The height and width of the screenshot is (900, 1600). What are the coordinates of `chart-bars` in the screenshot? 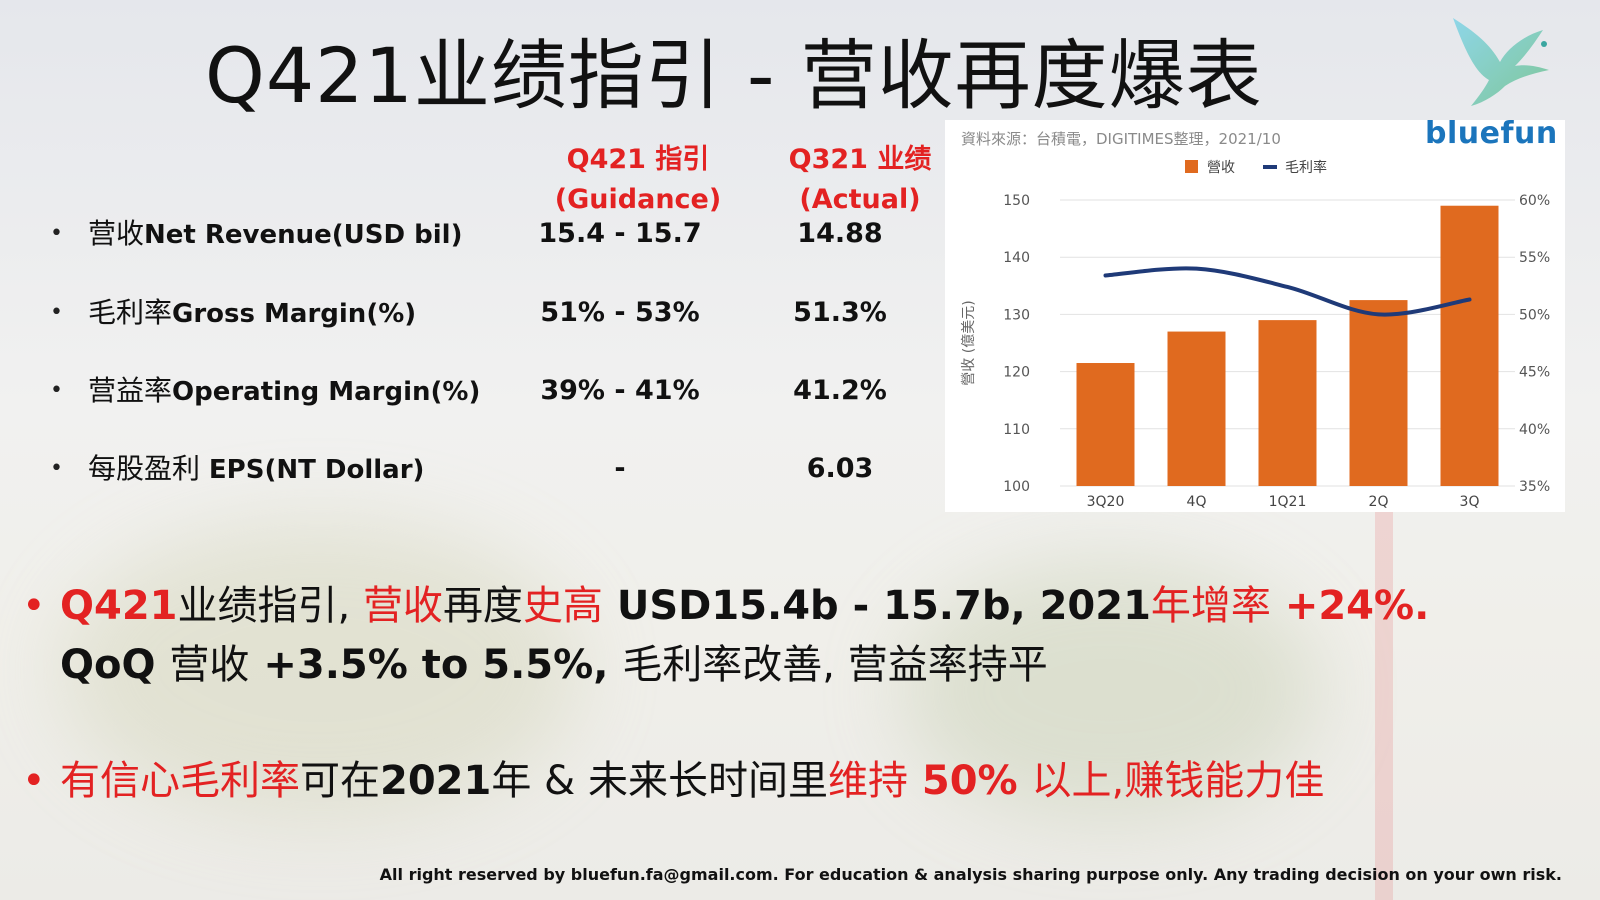 It's located at (1287, 345).